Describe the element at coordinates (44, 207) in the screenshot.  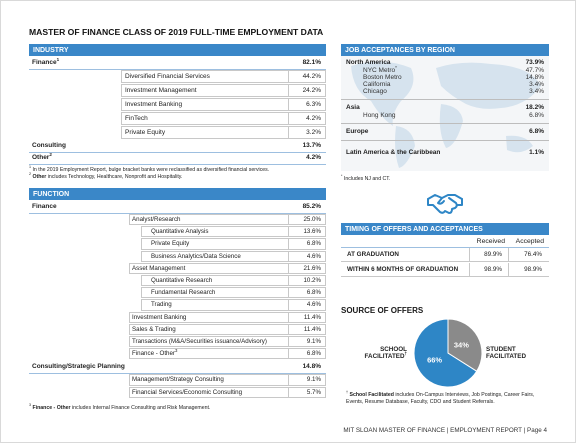
I see `group-label: Finance` at that location.